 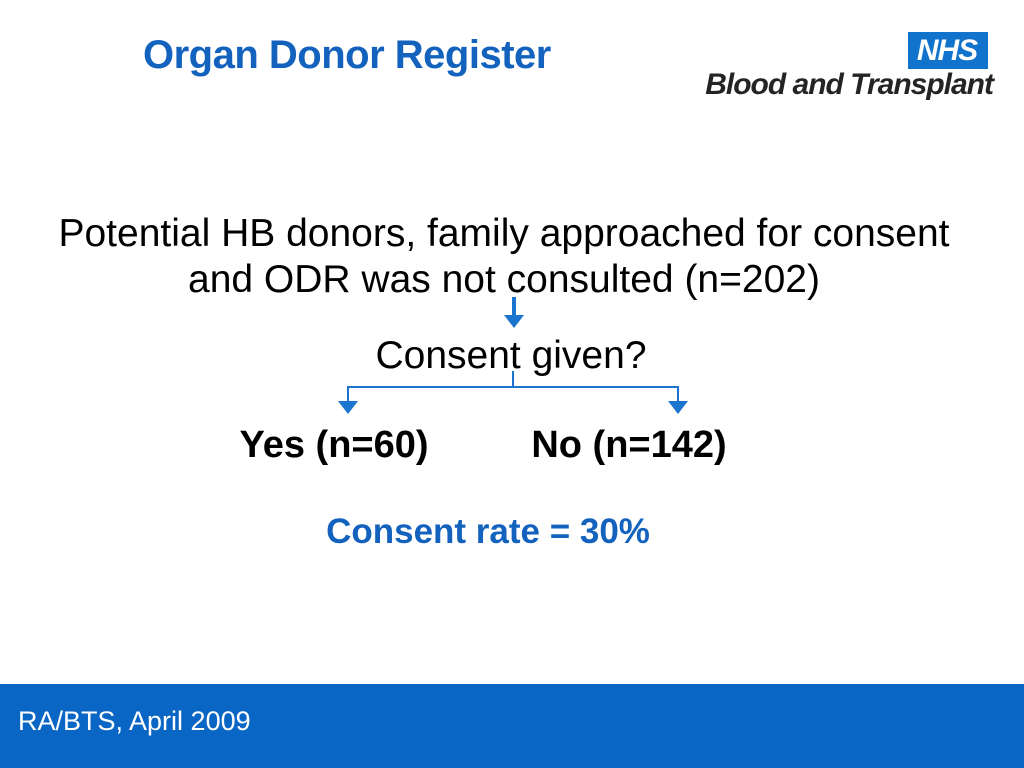 What do you see at coordinates (514, 307) in the screenshot?
I see `down-arrow-shaft` at bounding box center [514, 307].